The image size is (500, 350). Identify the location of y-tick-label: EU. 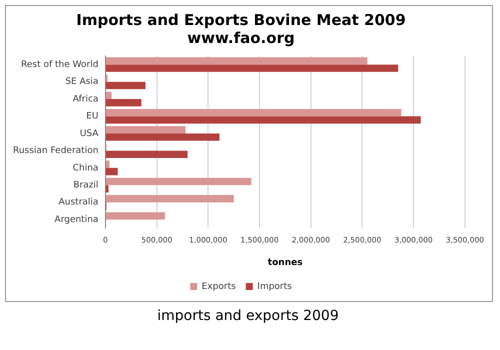
(92, 117).